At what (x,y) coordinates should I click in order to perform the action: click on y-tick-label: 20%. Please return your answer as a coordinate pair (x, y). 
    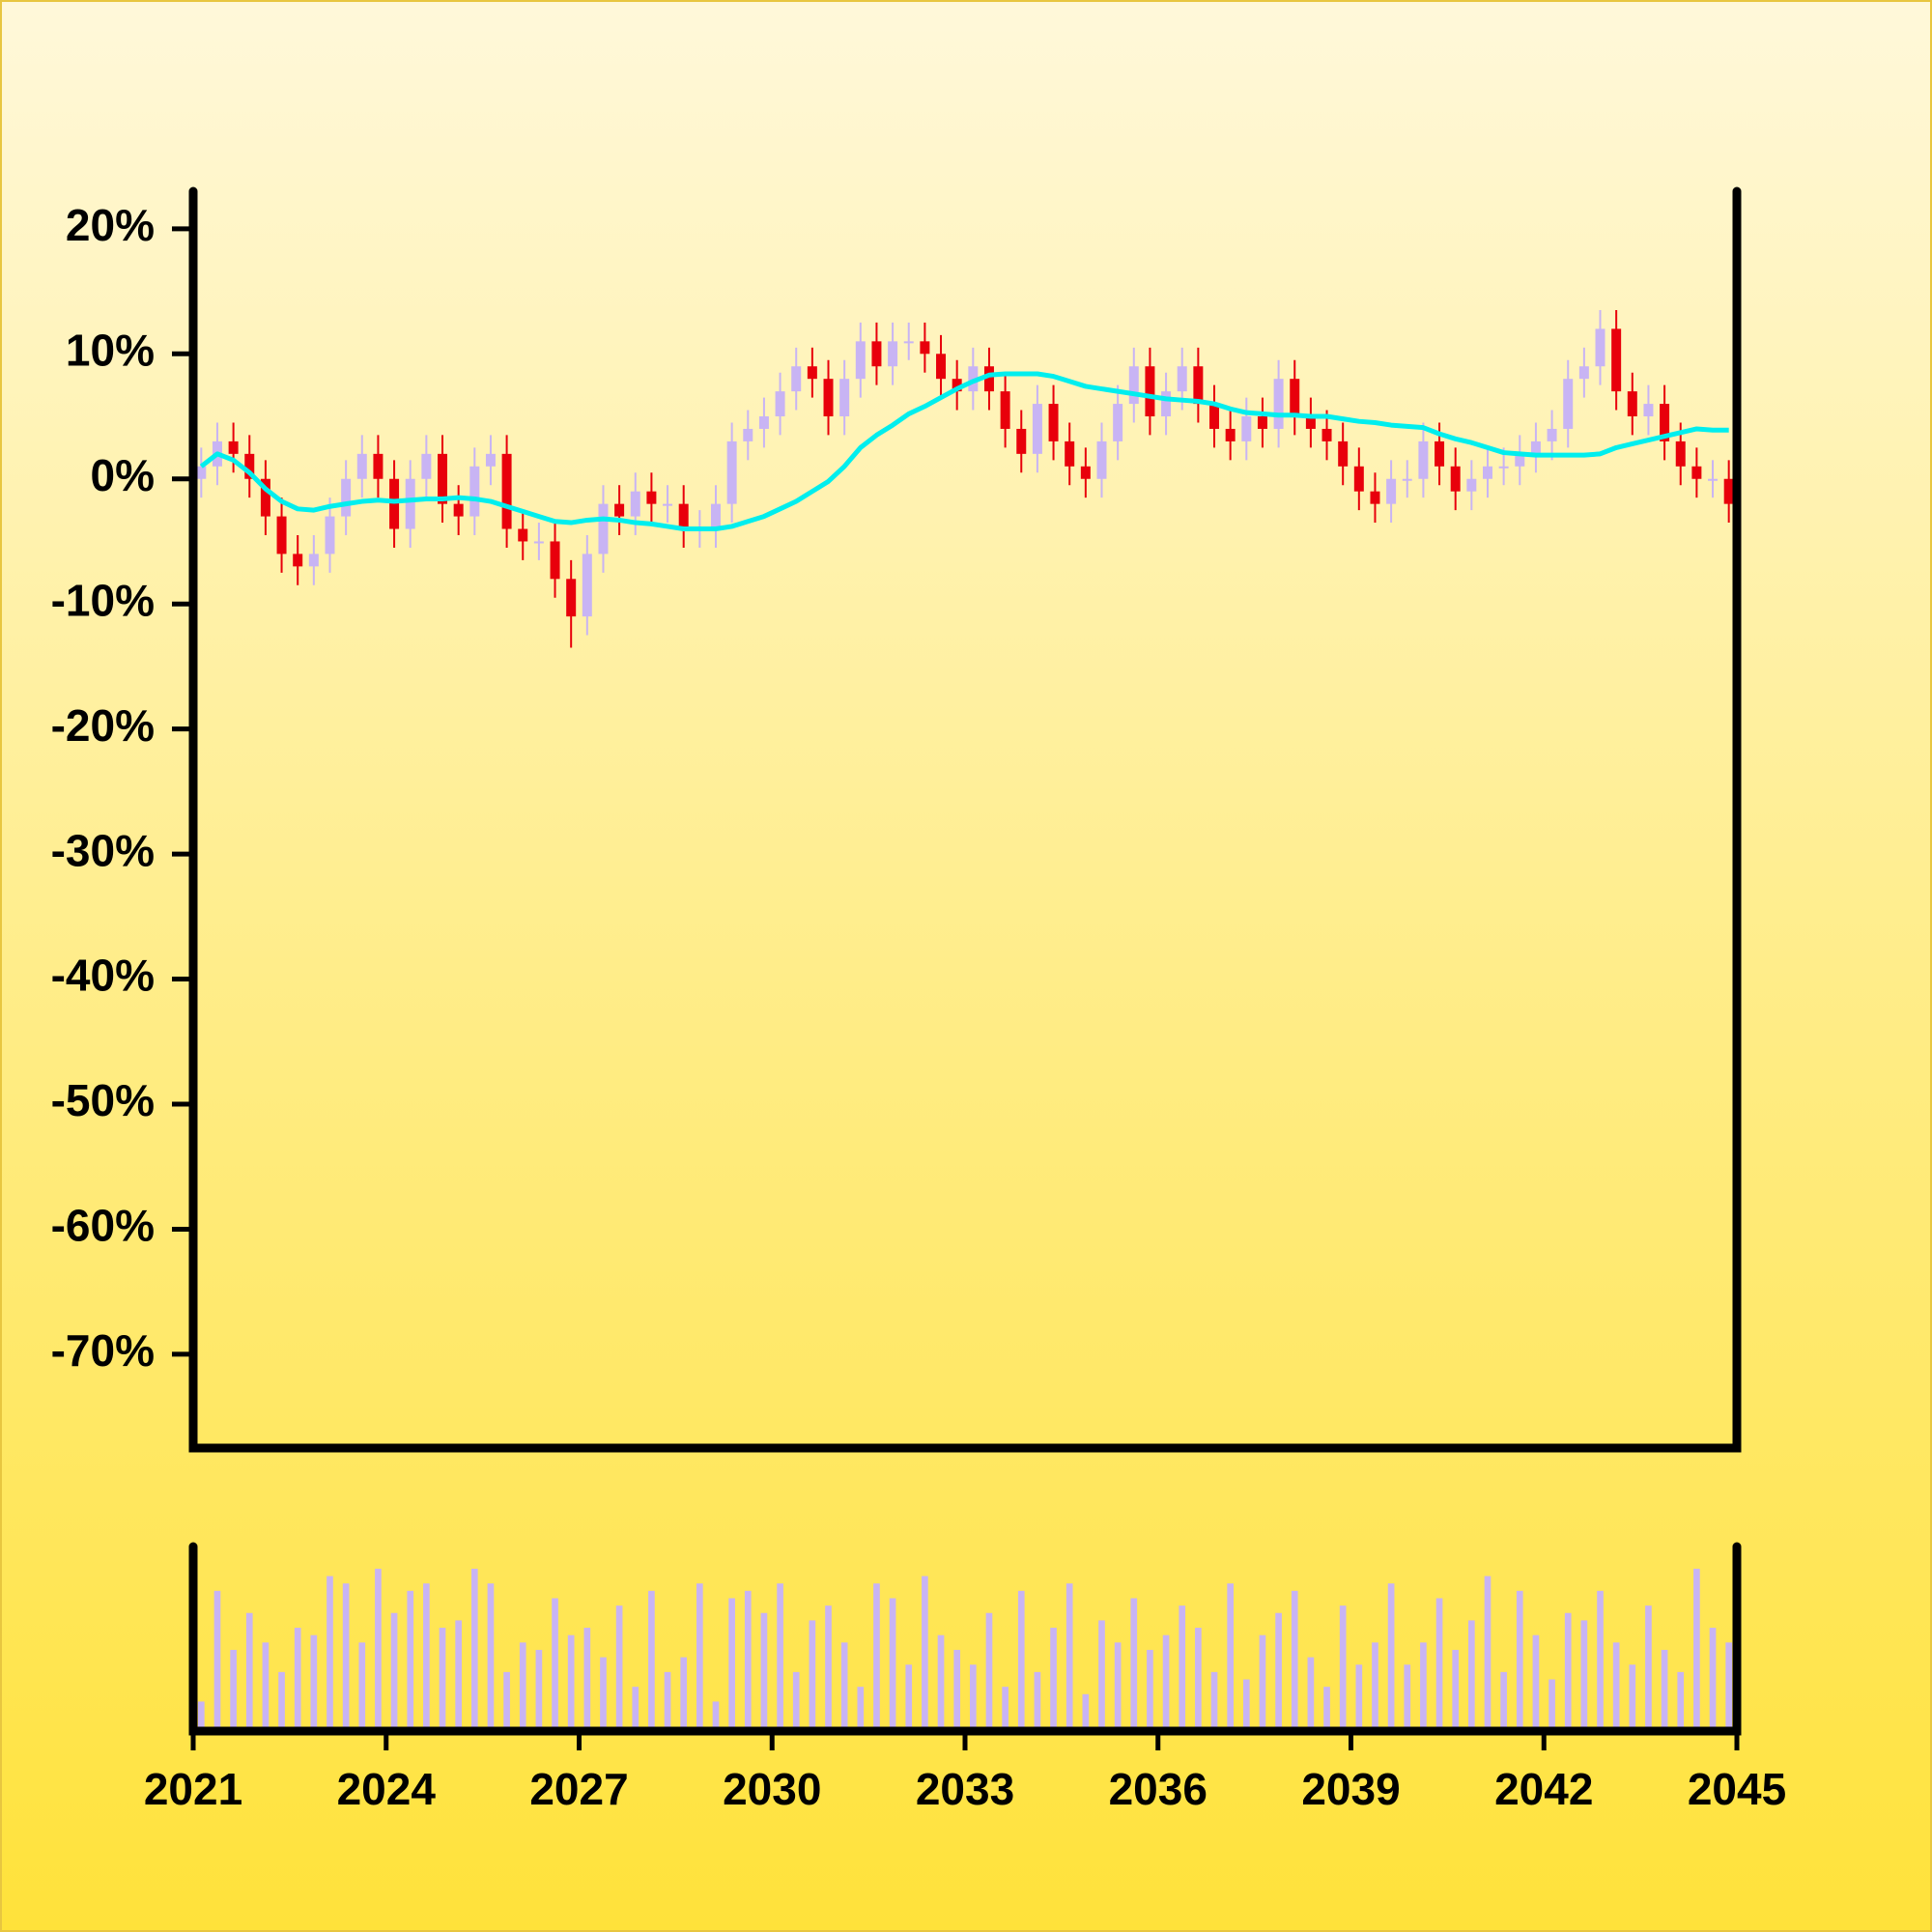
    Looking at the image, I should click on (110, 225).